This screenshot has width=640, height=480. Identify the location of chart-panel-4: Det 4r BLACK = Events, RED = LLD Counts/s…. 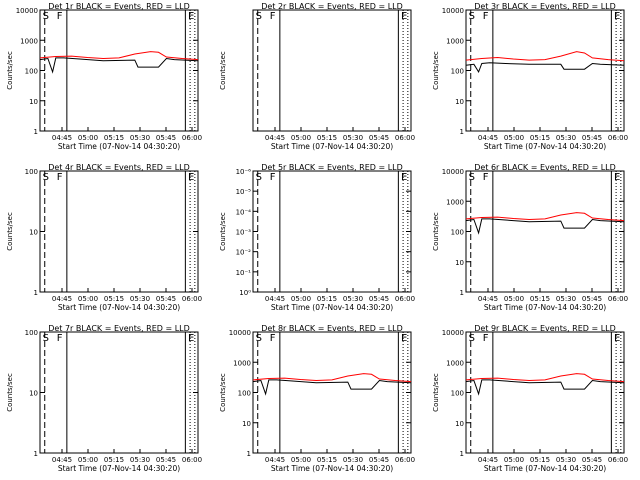
(104, 237).